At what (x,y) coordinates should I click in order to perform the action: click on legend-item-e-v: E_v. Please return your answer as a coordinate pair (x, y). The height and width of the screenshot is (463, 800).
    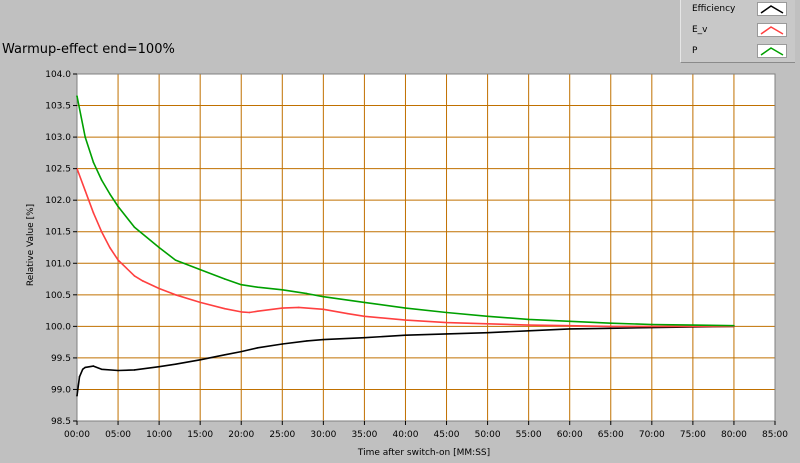
    Looking at the image, I should click on (738, 31).